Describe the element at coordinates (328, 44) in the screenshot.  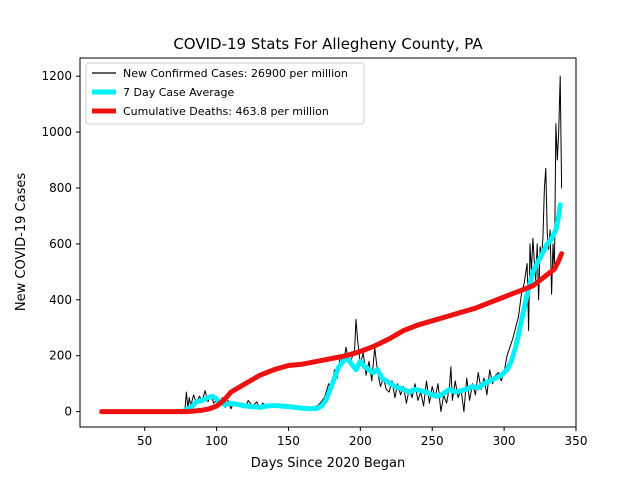
I see `chart-title: COVID-19 Stats For Allegheny County, PA` at that location.